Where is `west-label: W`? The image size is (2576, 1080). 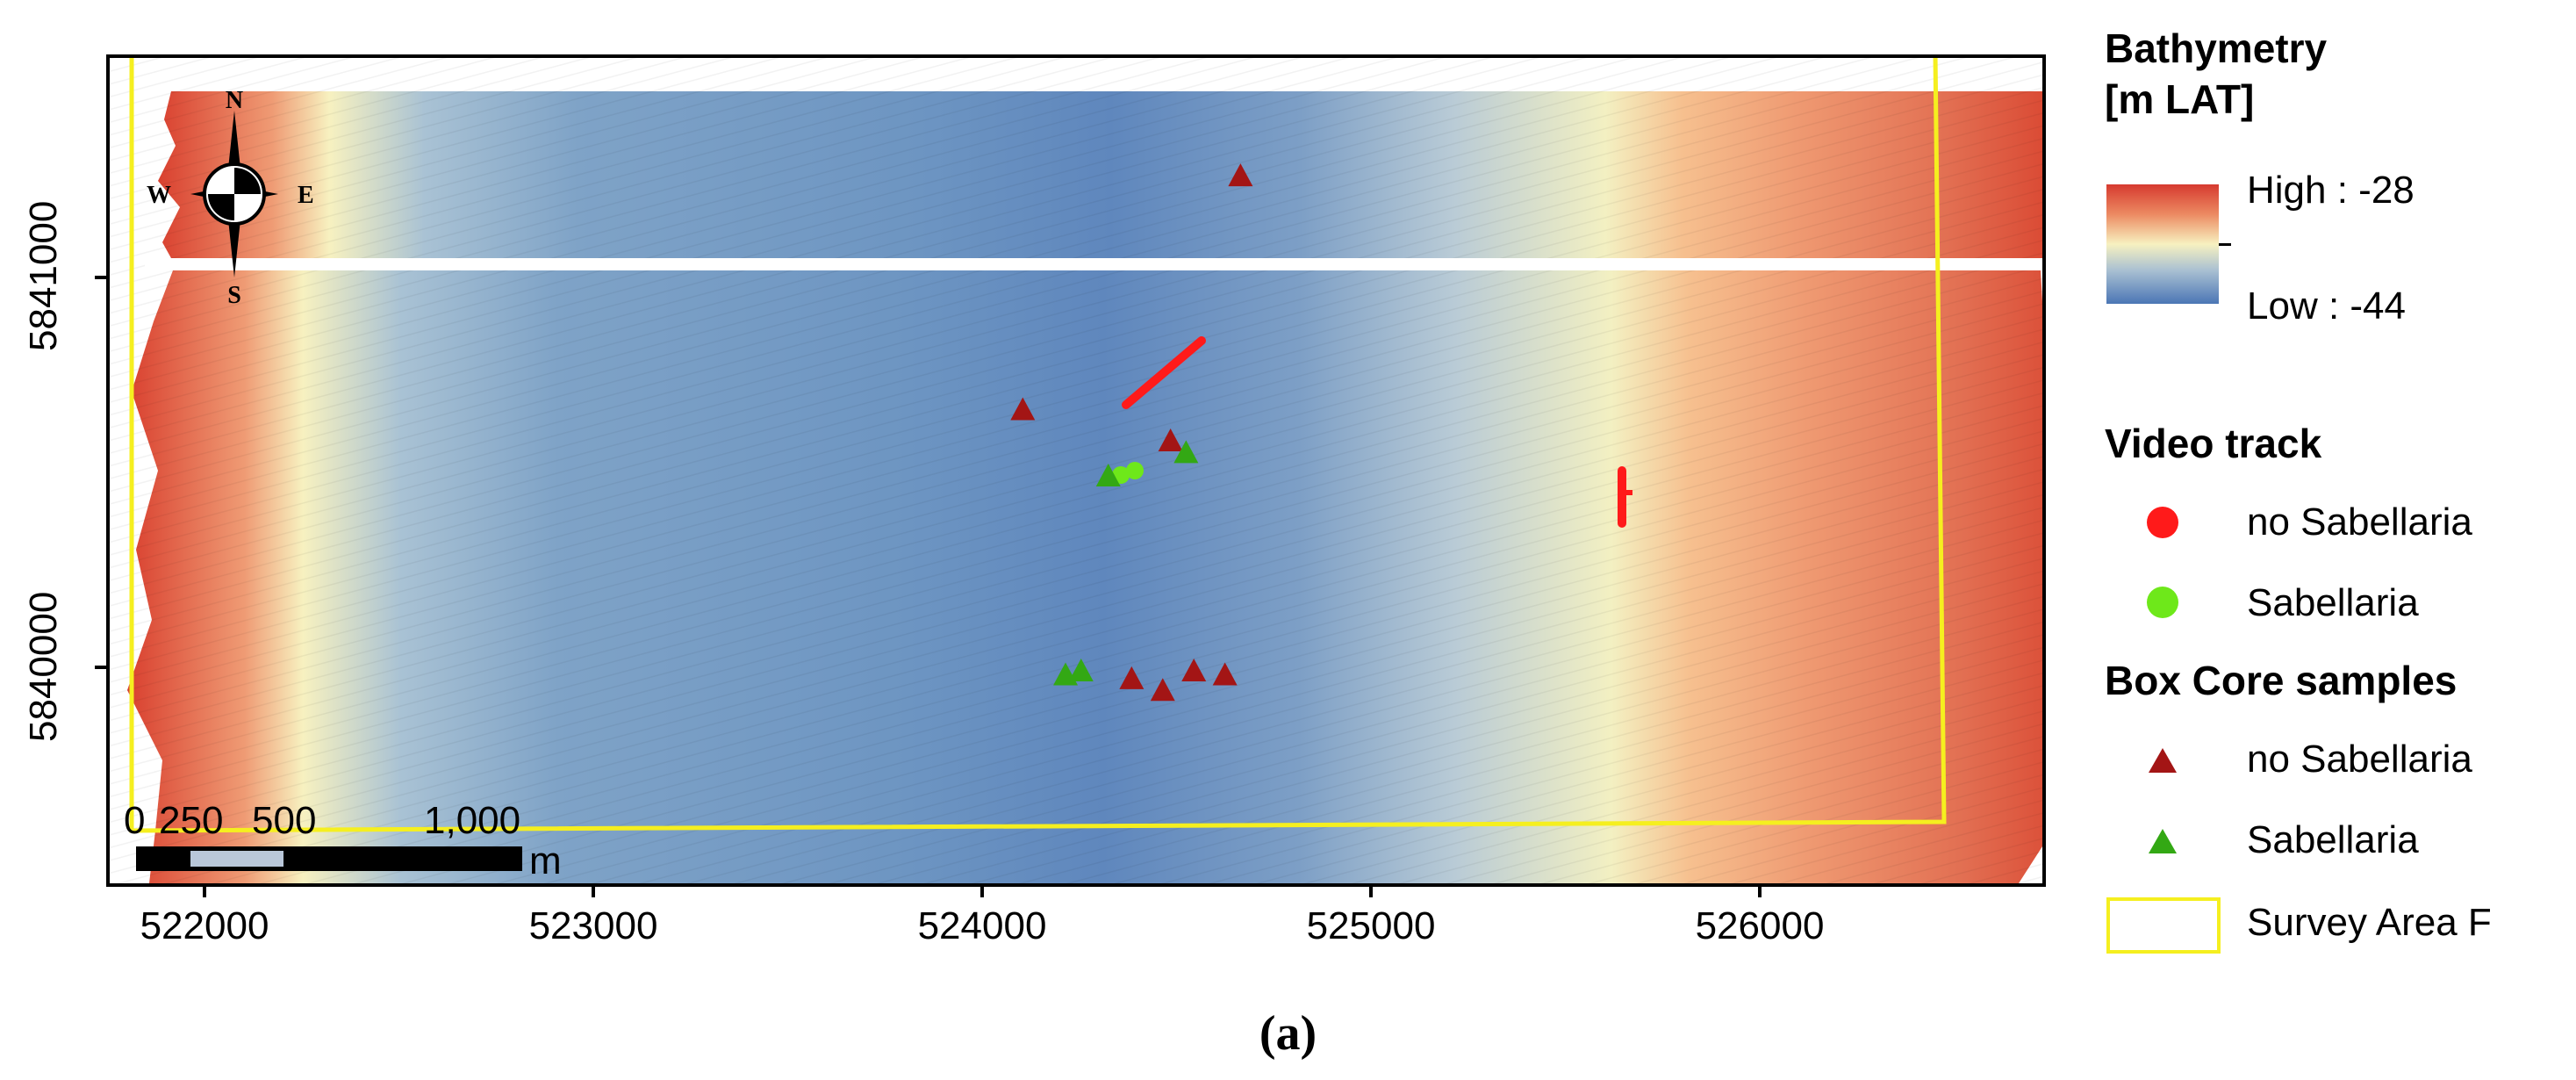 west-label: W is located at coordinates (159, 195).